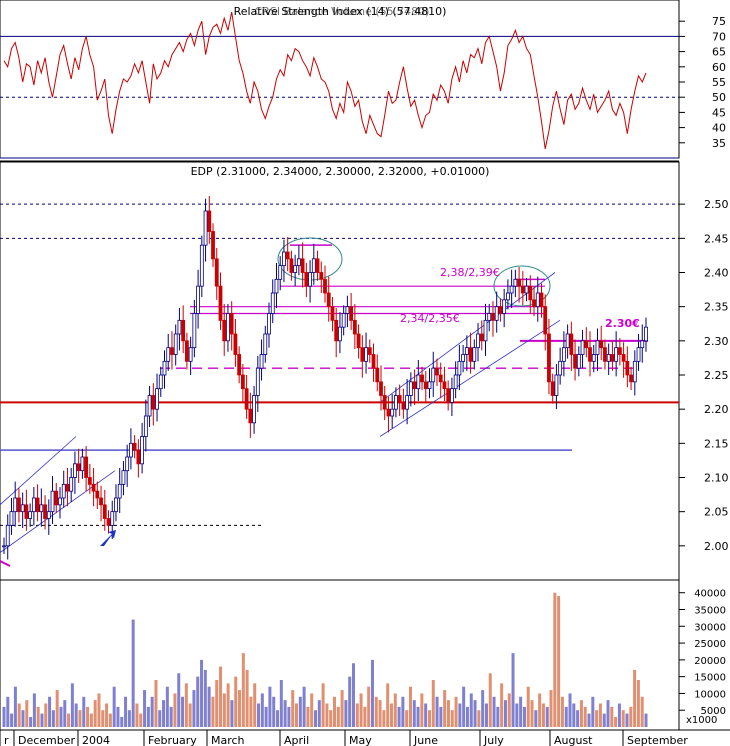  What do you see at coordinates (657, 740) in the screenshot?
I see `x-tick-label: September` at bounding box center [657, 740].